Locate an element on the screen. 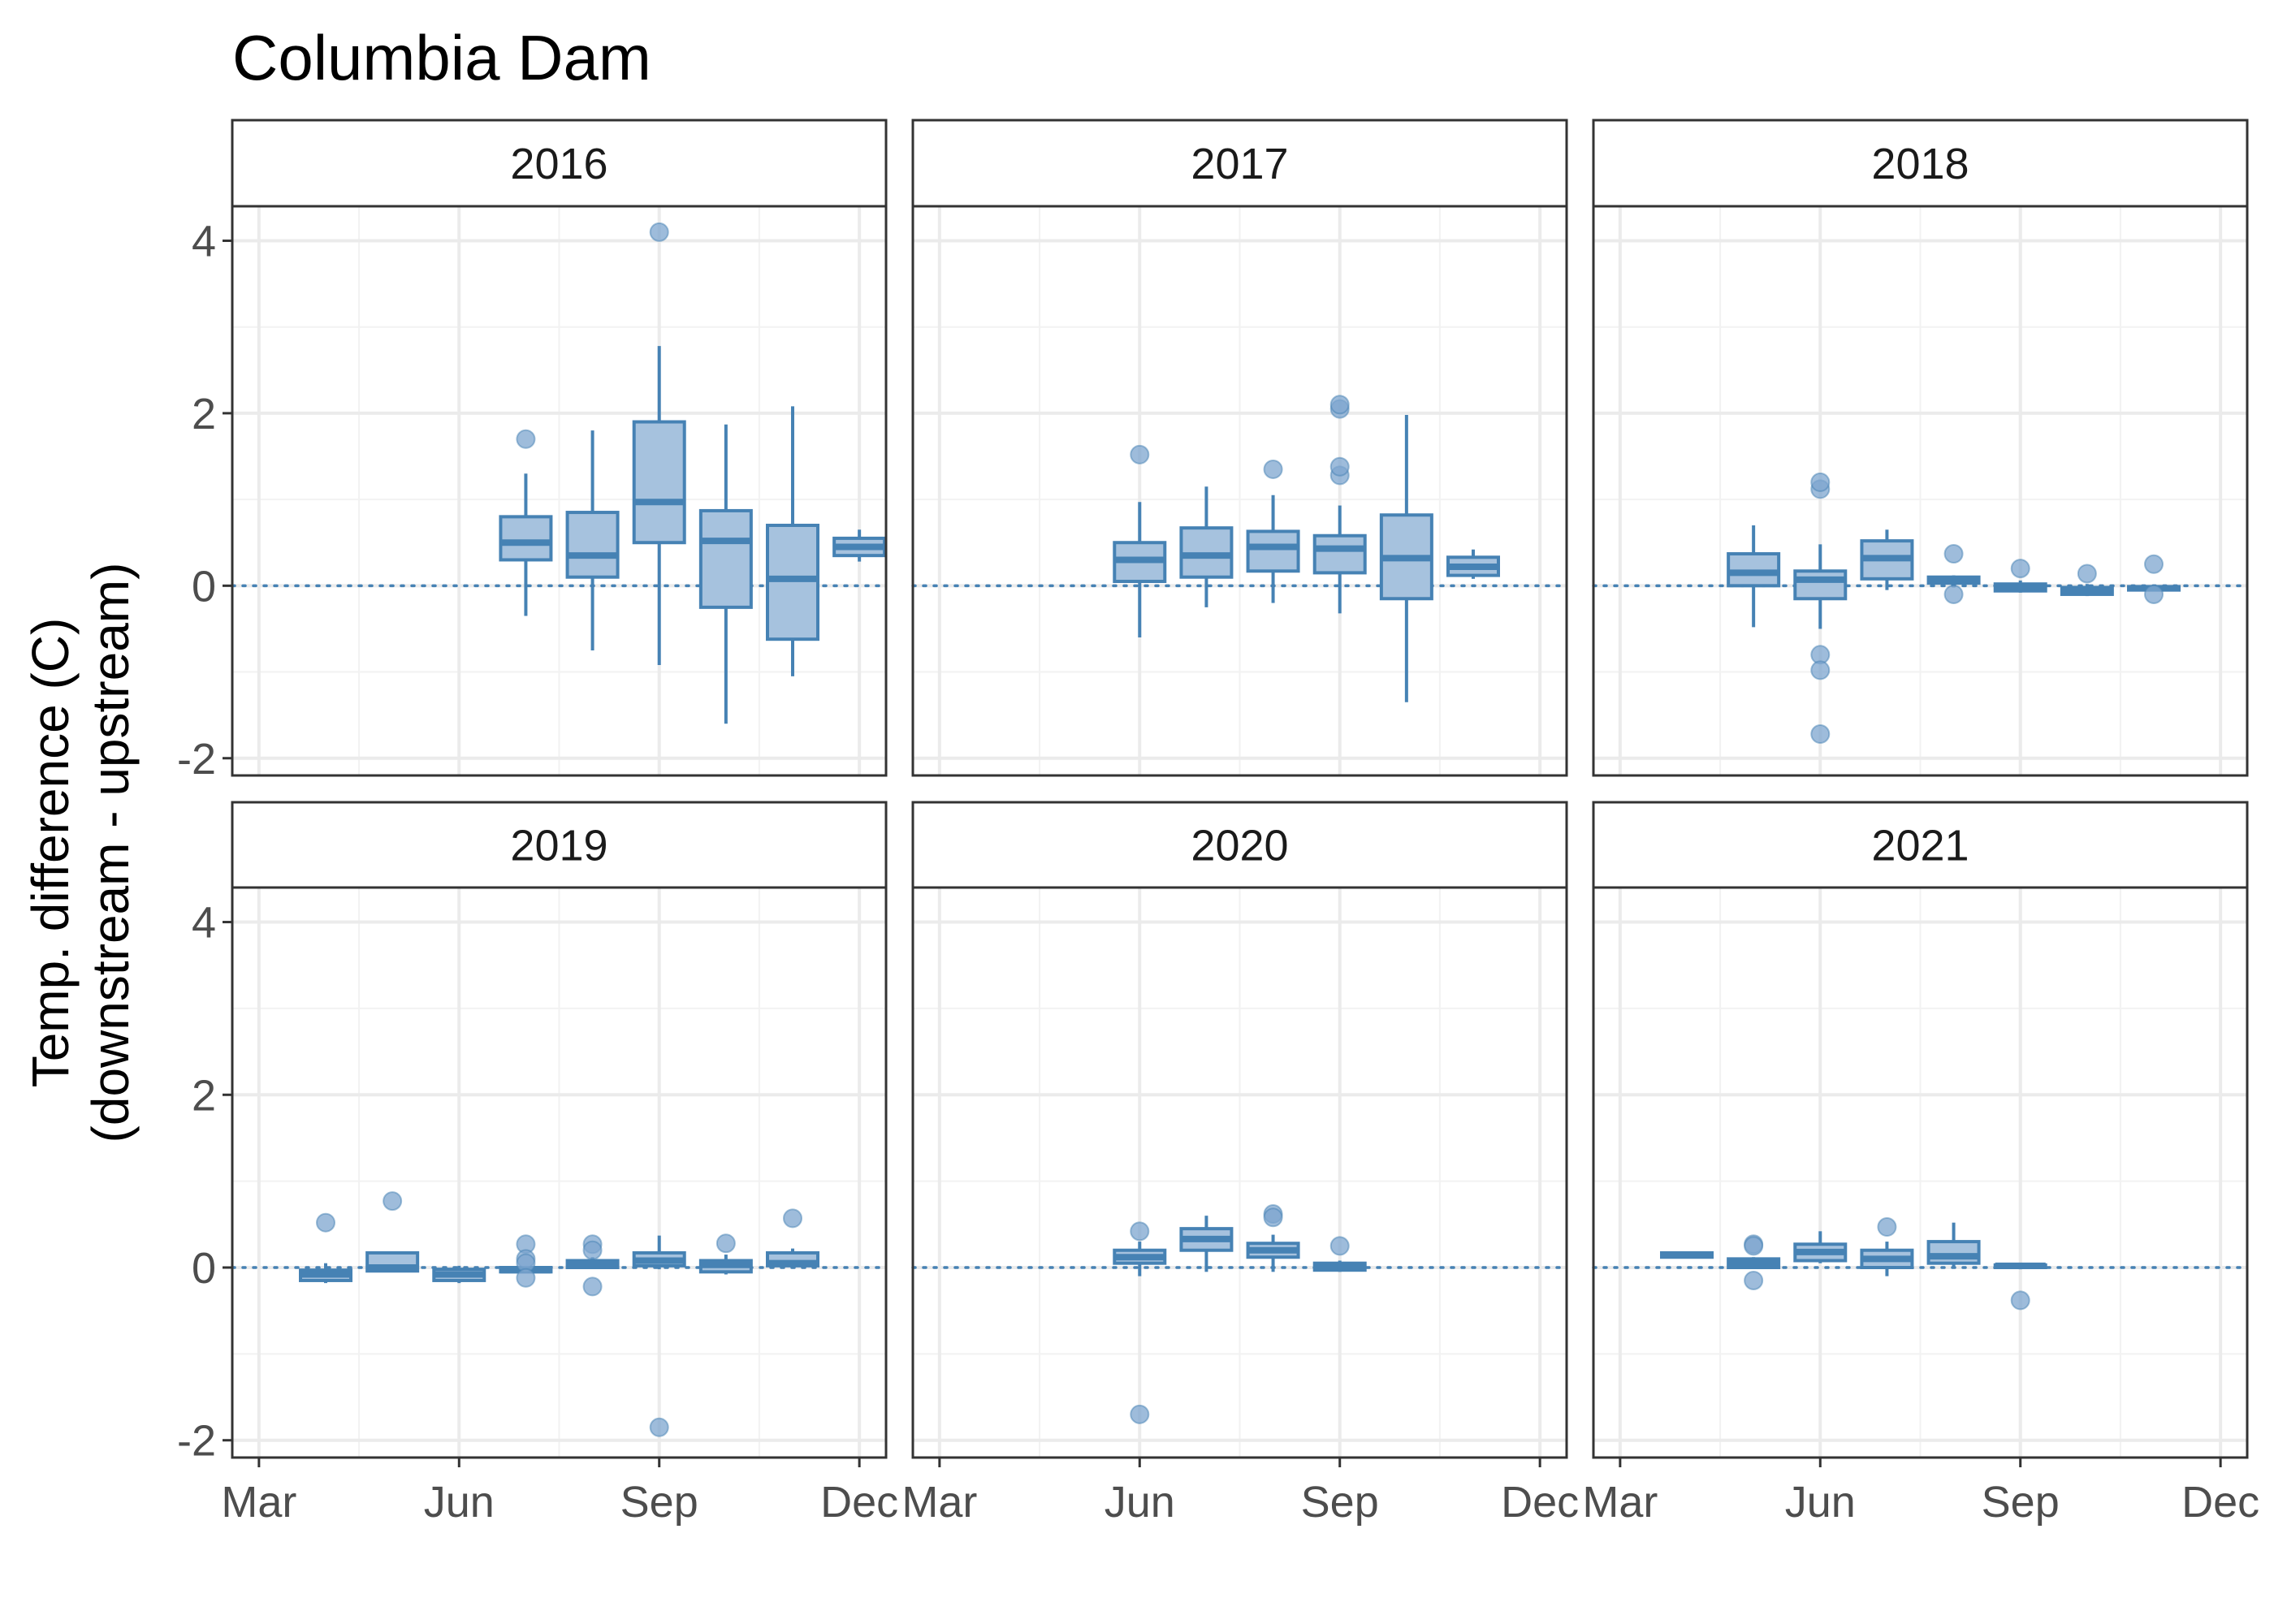 The width and height of the screenshot is (2274, 1624). box-2017-m7 is located at coordinates (1206, 547).